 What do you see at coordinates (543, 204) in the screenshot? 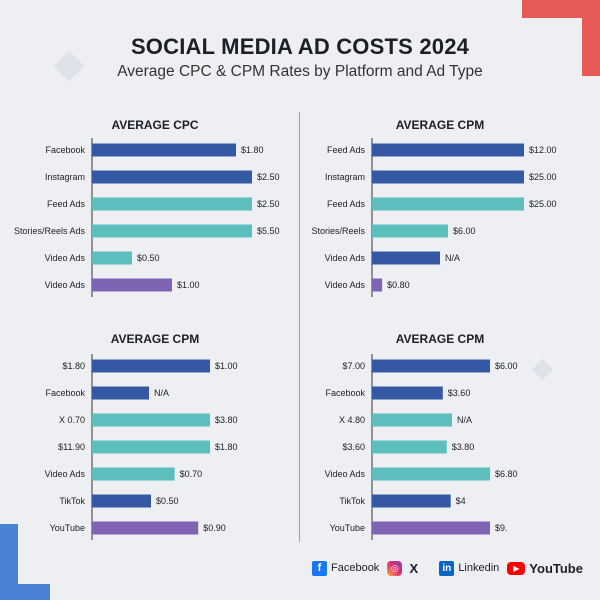
I see `chart-1-value-label-2: $25.00` at bounding box center [543, 204].